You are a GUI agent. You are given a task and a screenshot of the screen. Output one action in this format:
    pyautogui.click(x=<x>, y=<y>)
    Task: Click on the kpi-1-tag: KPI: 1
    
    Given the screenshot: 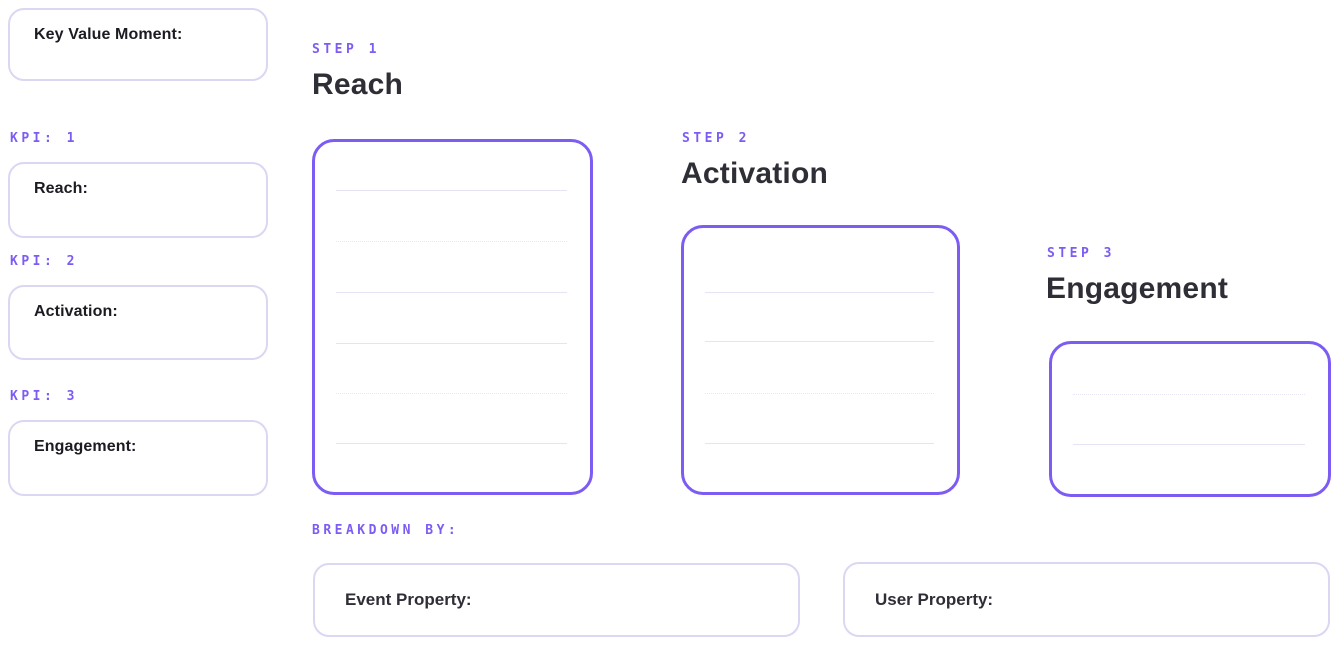 What is the action you would take?
    pyautogui.click(x=44, y=138)
    